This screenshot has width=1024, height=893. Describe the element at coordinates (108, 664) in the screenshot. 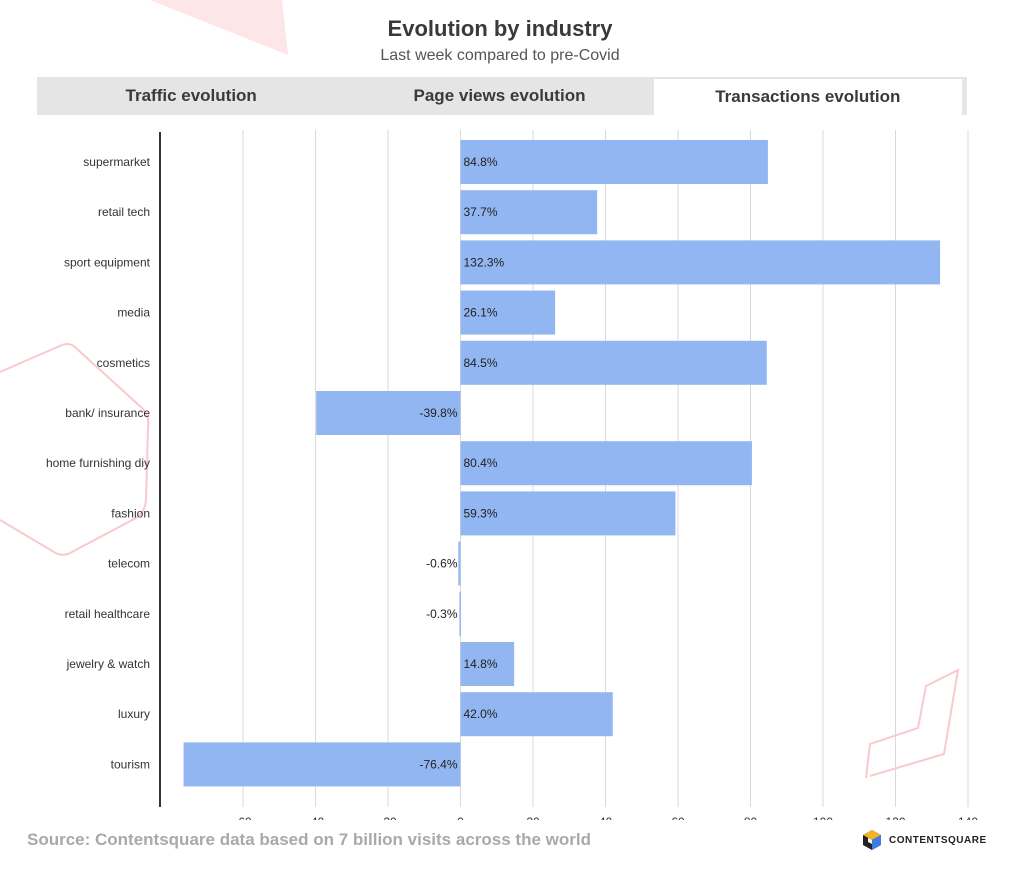

I see `category-label: jewelry & watch` at that location.